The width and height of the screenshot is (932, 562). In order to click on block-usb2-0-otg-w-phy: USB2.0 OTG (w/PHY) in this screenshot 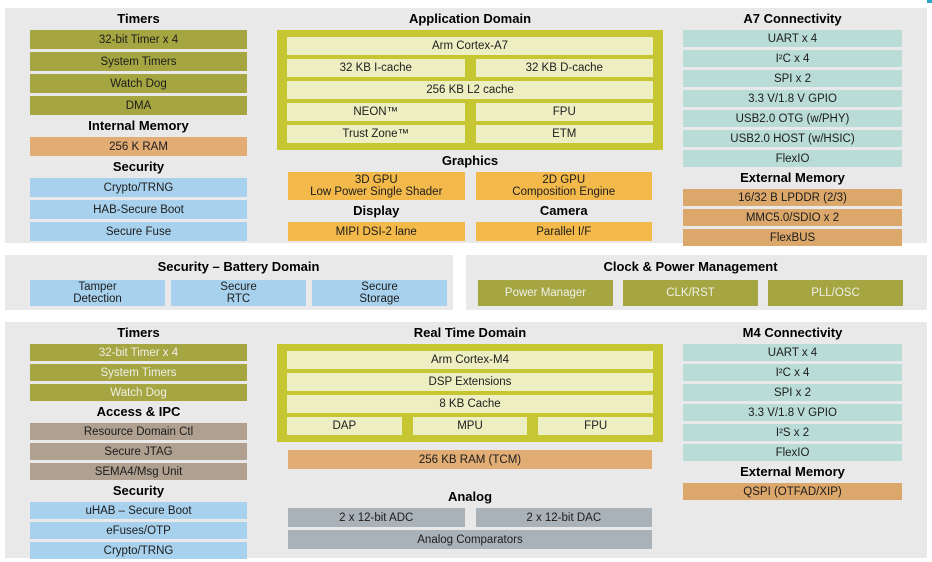, I will do `click(792, 118)`.